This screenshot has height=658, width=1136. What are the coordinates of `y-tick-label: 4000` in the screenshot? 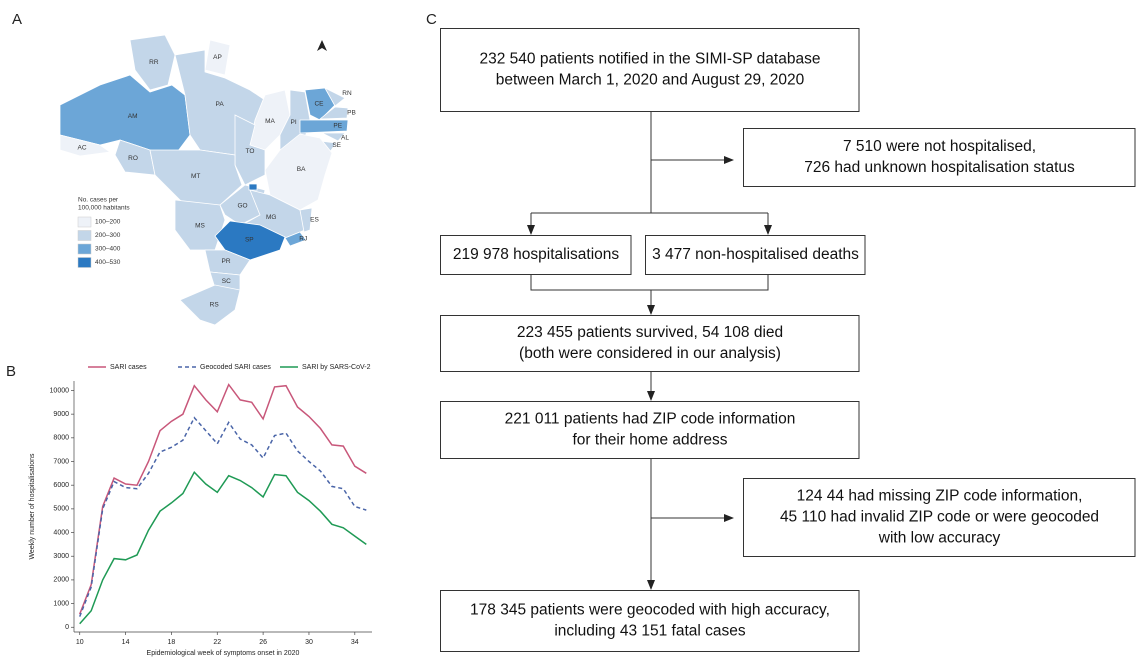 It's located at (61, 532).